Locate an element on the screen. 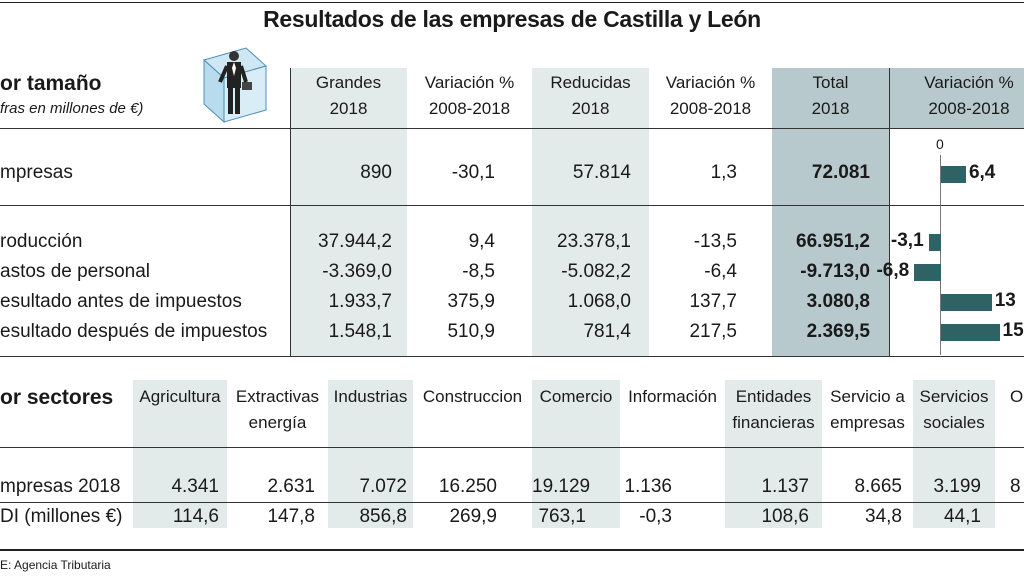  cell-var-reducidas: 217,5 is located at coordinates (713, 331).